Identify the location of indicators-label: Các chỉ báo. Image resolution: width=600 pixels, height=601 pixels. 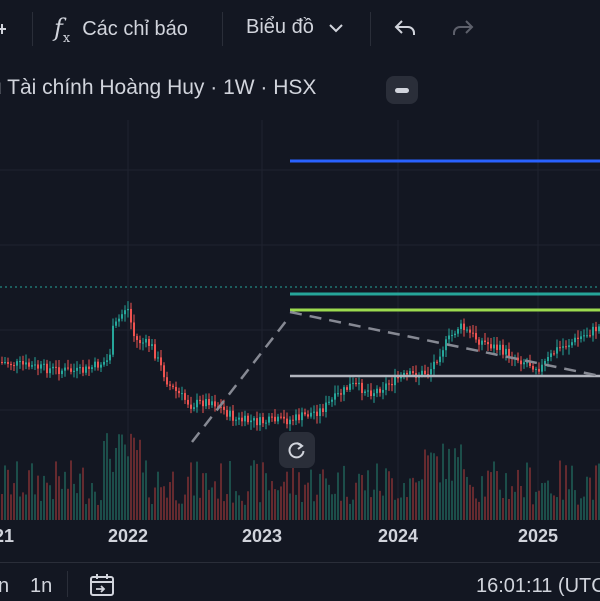
(135, 29).